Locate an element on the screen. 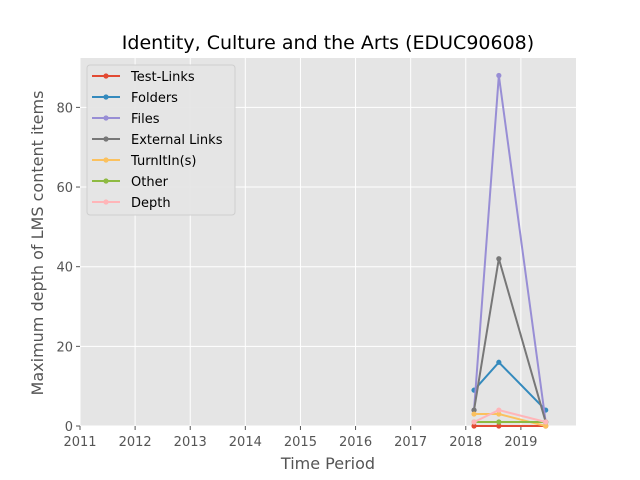  series-depth is located at coordinates (510, 416).